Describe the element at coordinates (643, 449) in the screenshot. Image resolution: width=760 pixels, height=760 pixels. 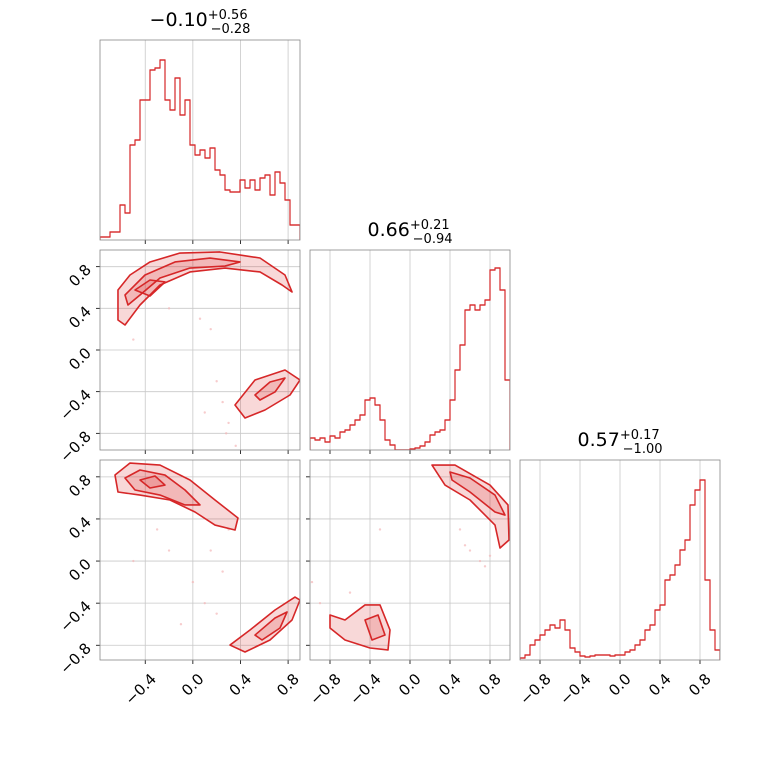
I see `title-lower: −1.00` at that location.